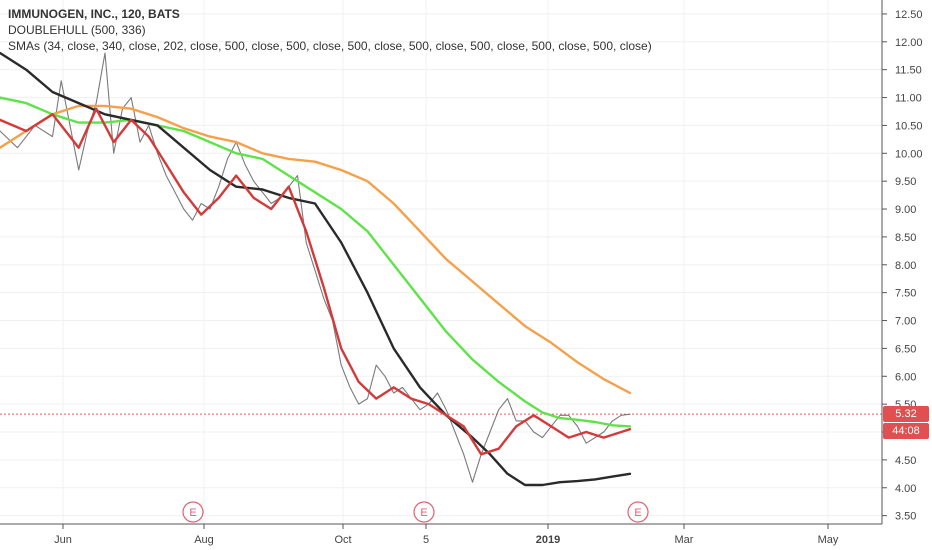 This screenshot has width=932, height=550. Describe the element at coordinates (204, 540) in the screenshot. I see `x-tick-label: Aug` at that location.